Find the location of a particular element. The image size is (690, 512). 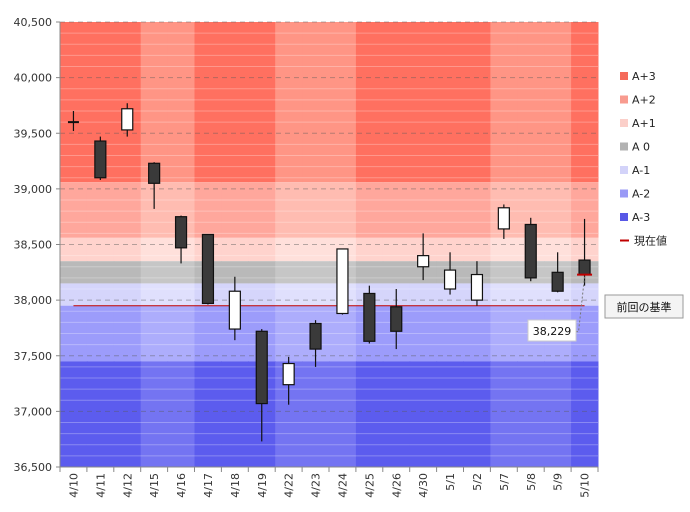

x-tick-label: 4/23 is located at coordinates (316, 485).